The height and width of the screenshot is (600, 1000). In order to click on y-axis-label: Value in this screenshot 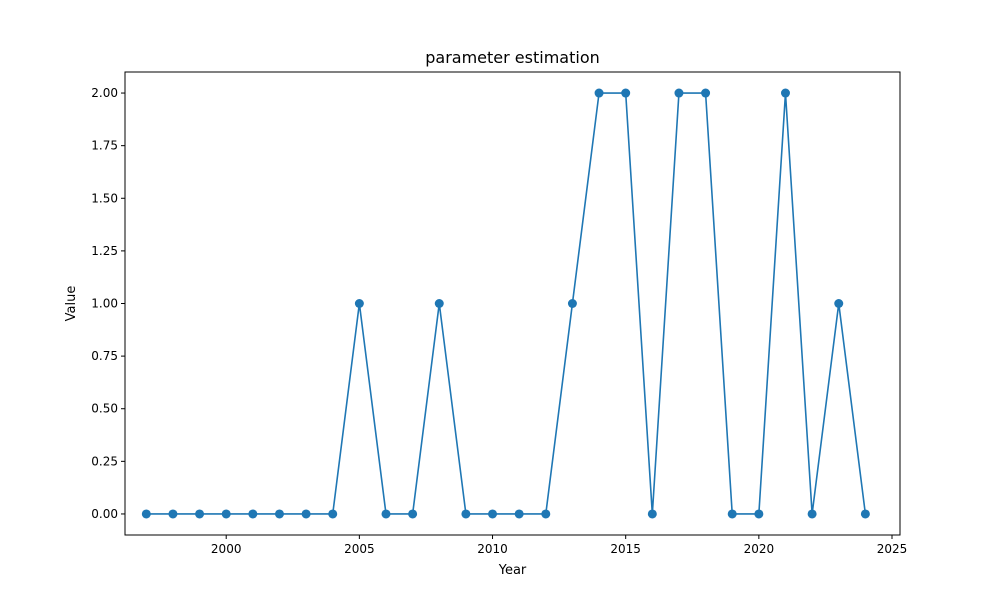, I will do `click(71, 304)`.